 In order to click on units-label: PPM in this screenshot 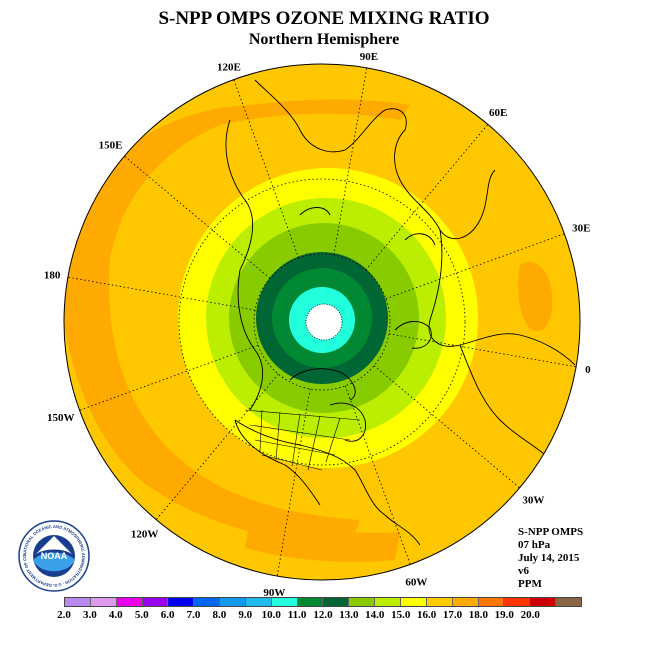, I will do `click(530, 584)`.